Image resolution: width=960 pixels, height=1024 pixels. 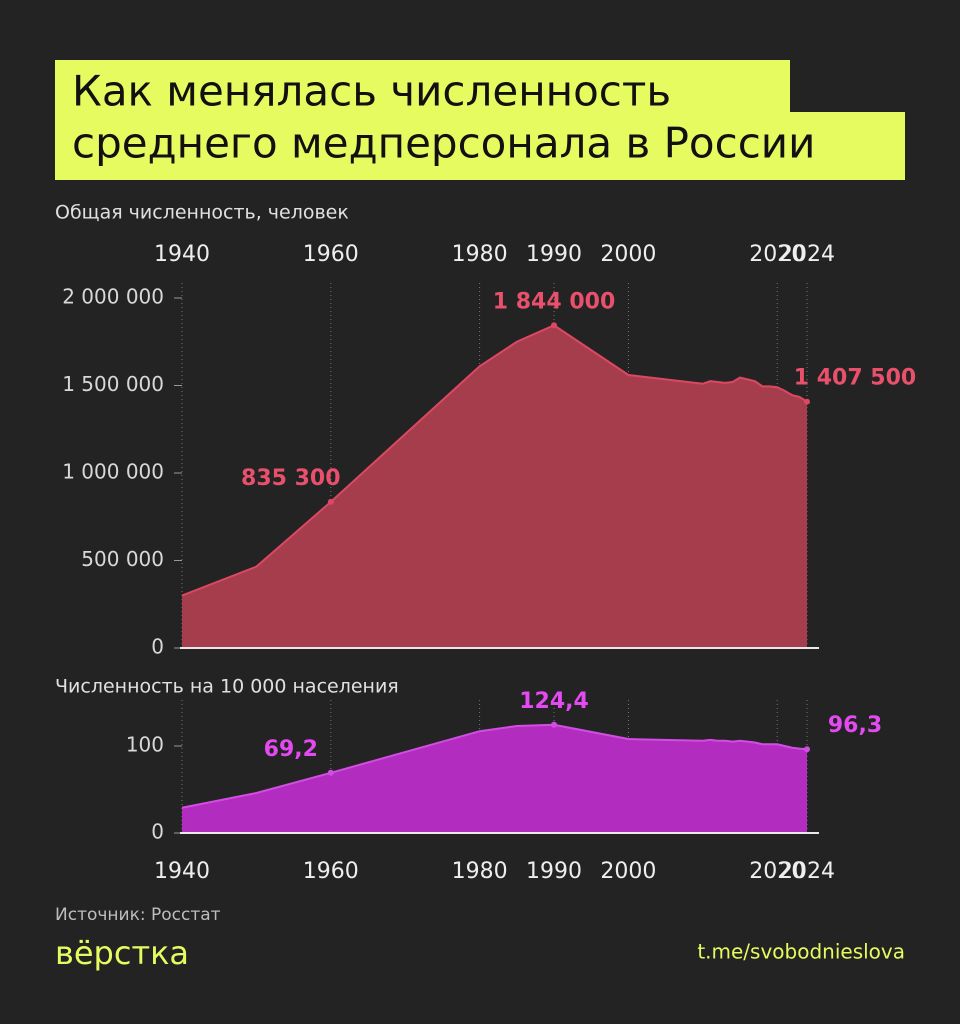 What do you see at coordinates (145, 745) in the screenshot?
I see `y-tick-label: 100` at bounding box center [145, 745].